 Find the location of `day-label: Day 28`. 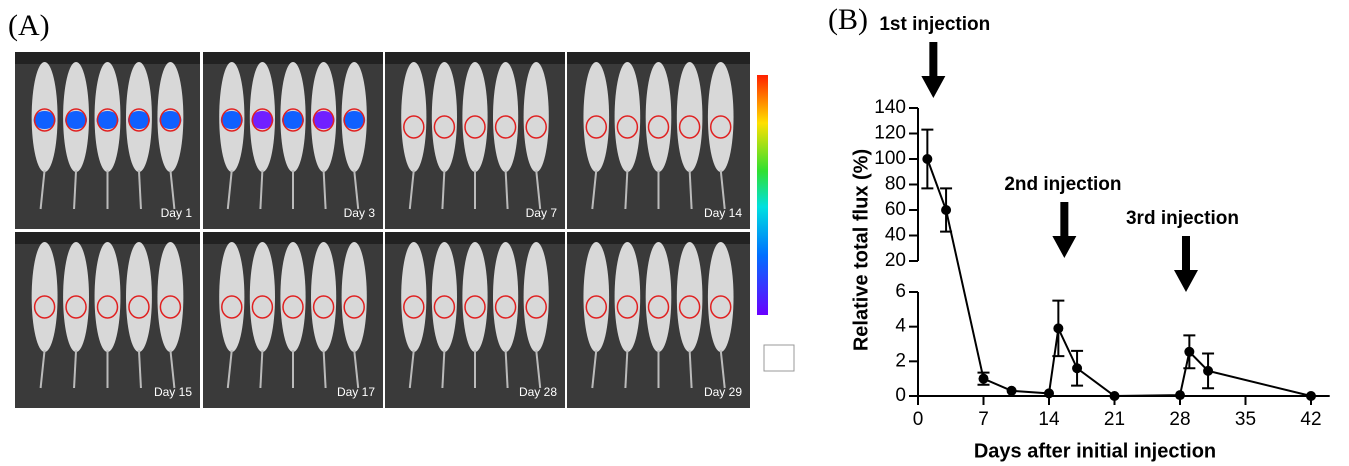

day-label: Day 28 is located at coordinates (538, 392).